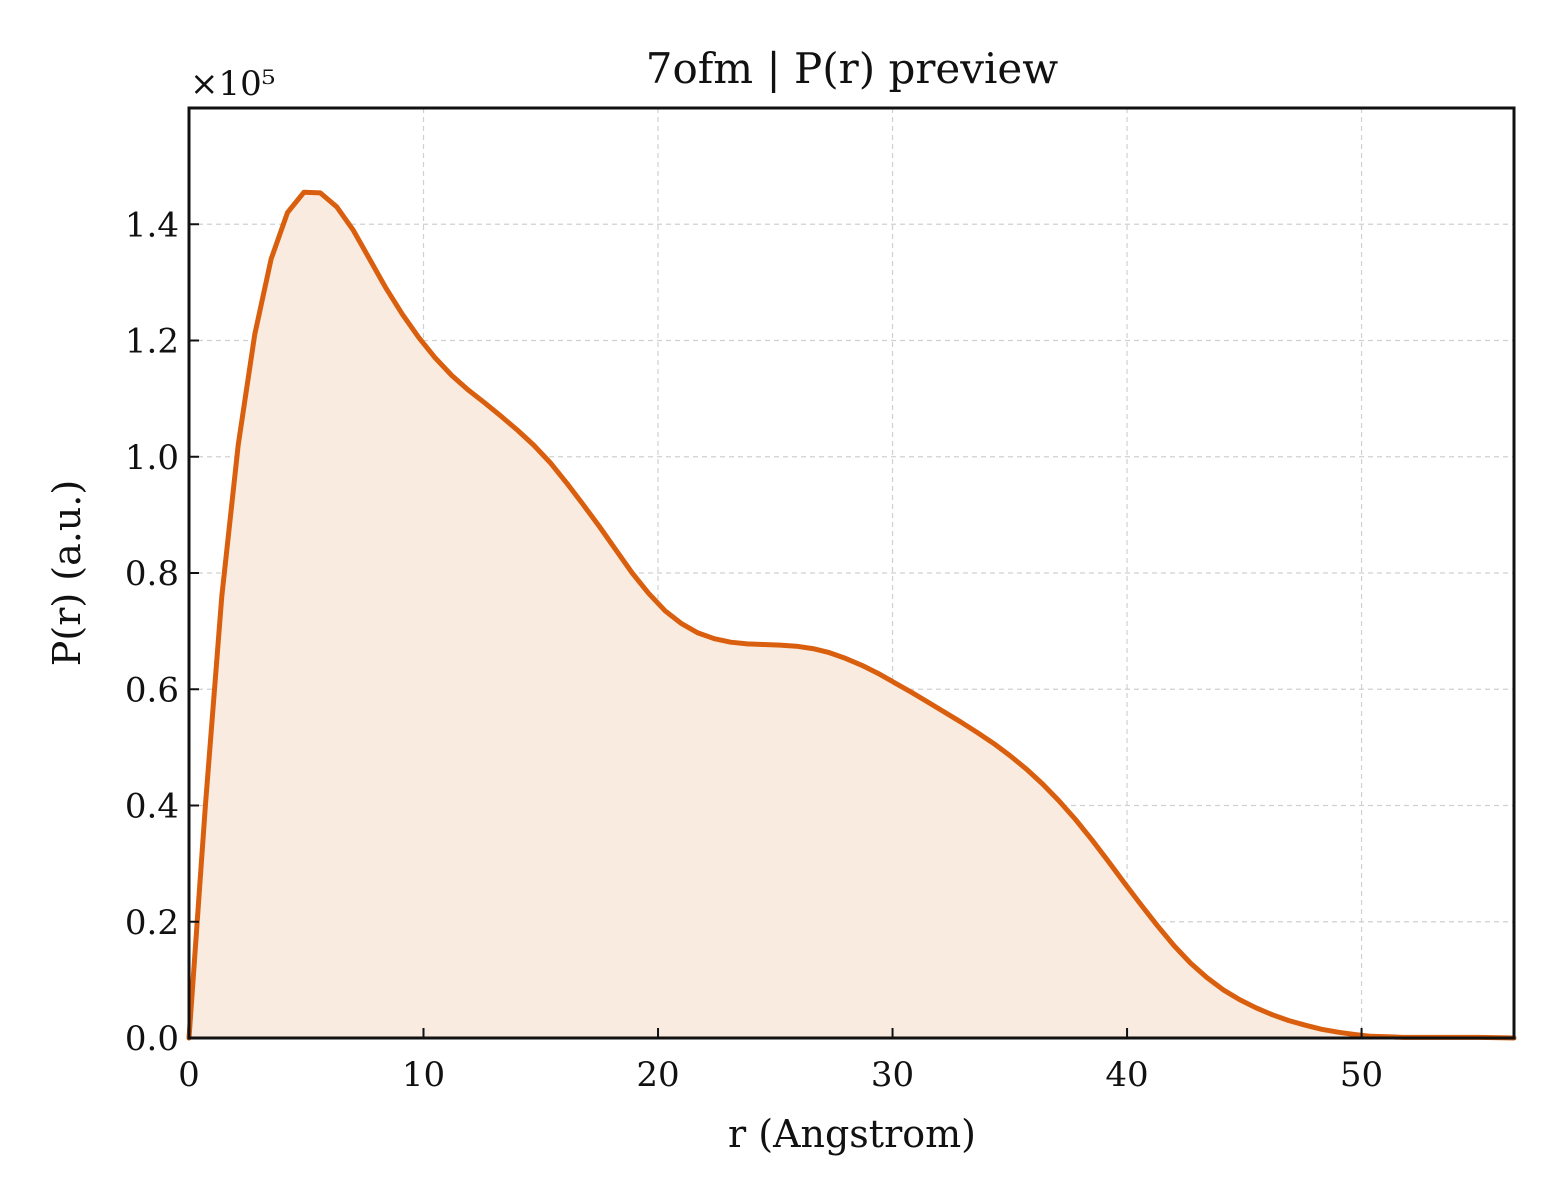 The image size is (1560, 1200). Describe the element at coordinates (152, 574) in the screenshot. I see `y-tick-label: 0.8` at that location.